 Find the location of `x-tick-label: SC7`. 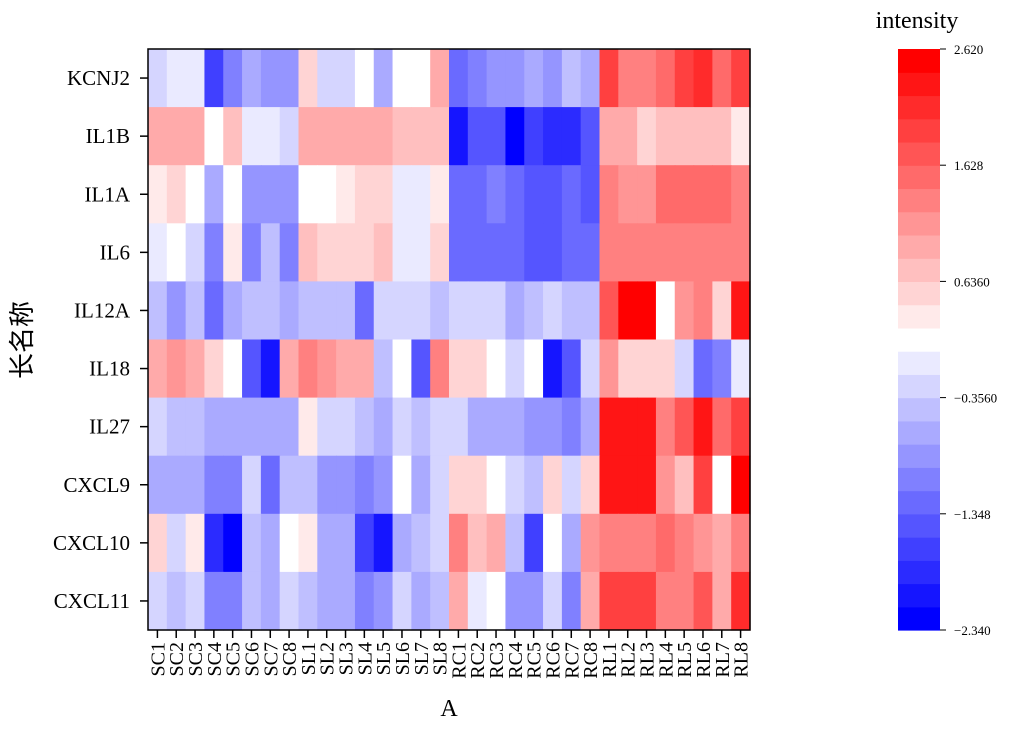

x-tick-label: SC7 is located at coordinates (271, 659).